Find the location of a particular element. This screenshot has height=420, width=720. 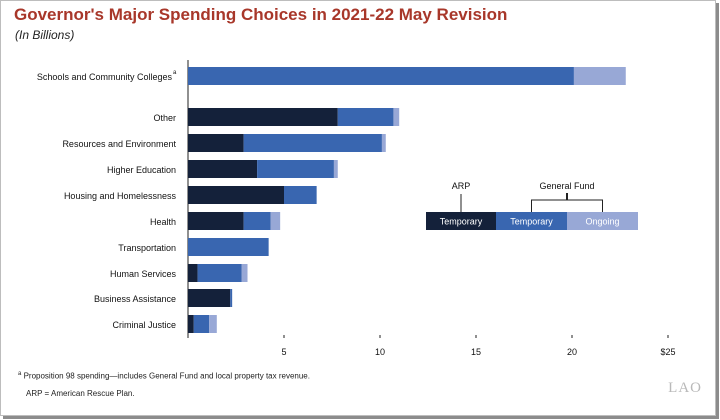

bar-schools-and-community-colleges-general-fund-temporary is located at coordinates (381, 76).